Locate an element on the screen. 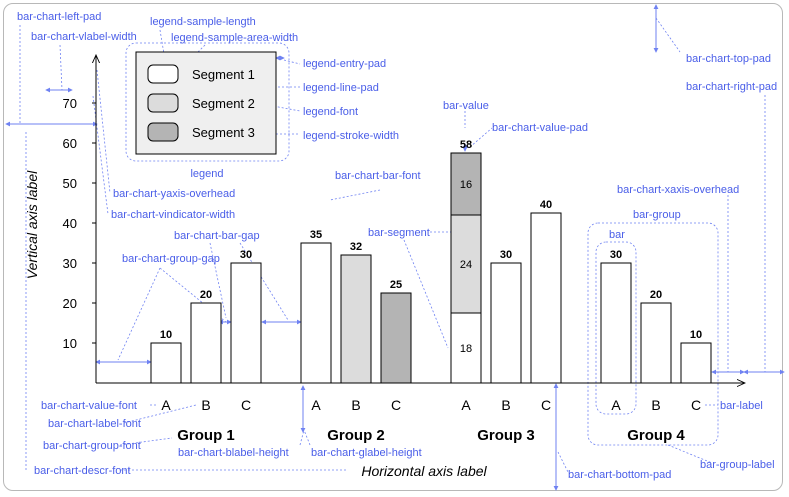 The image size is (789, 497). y-ticks: 10 20 30 40 50 60 70 is located at coordinates (79, 223).